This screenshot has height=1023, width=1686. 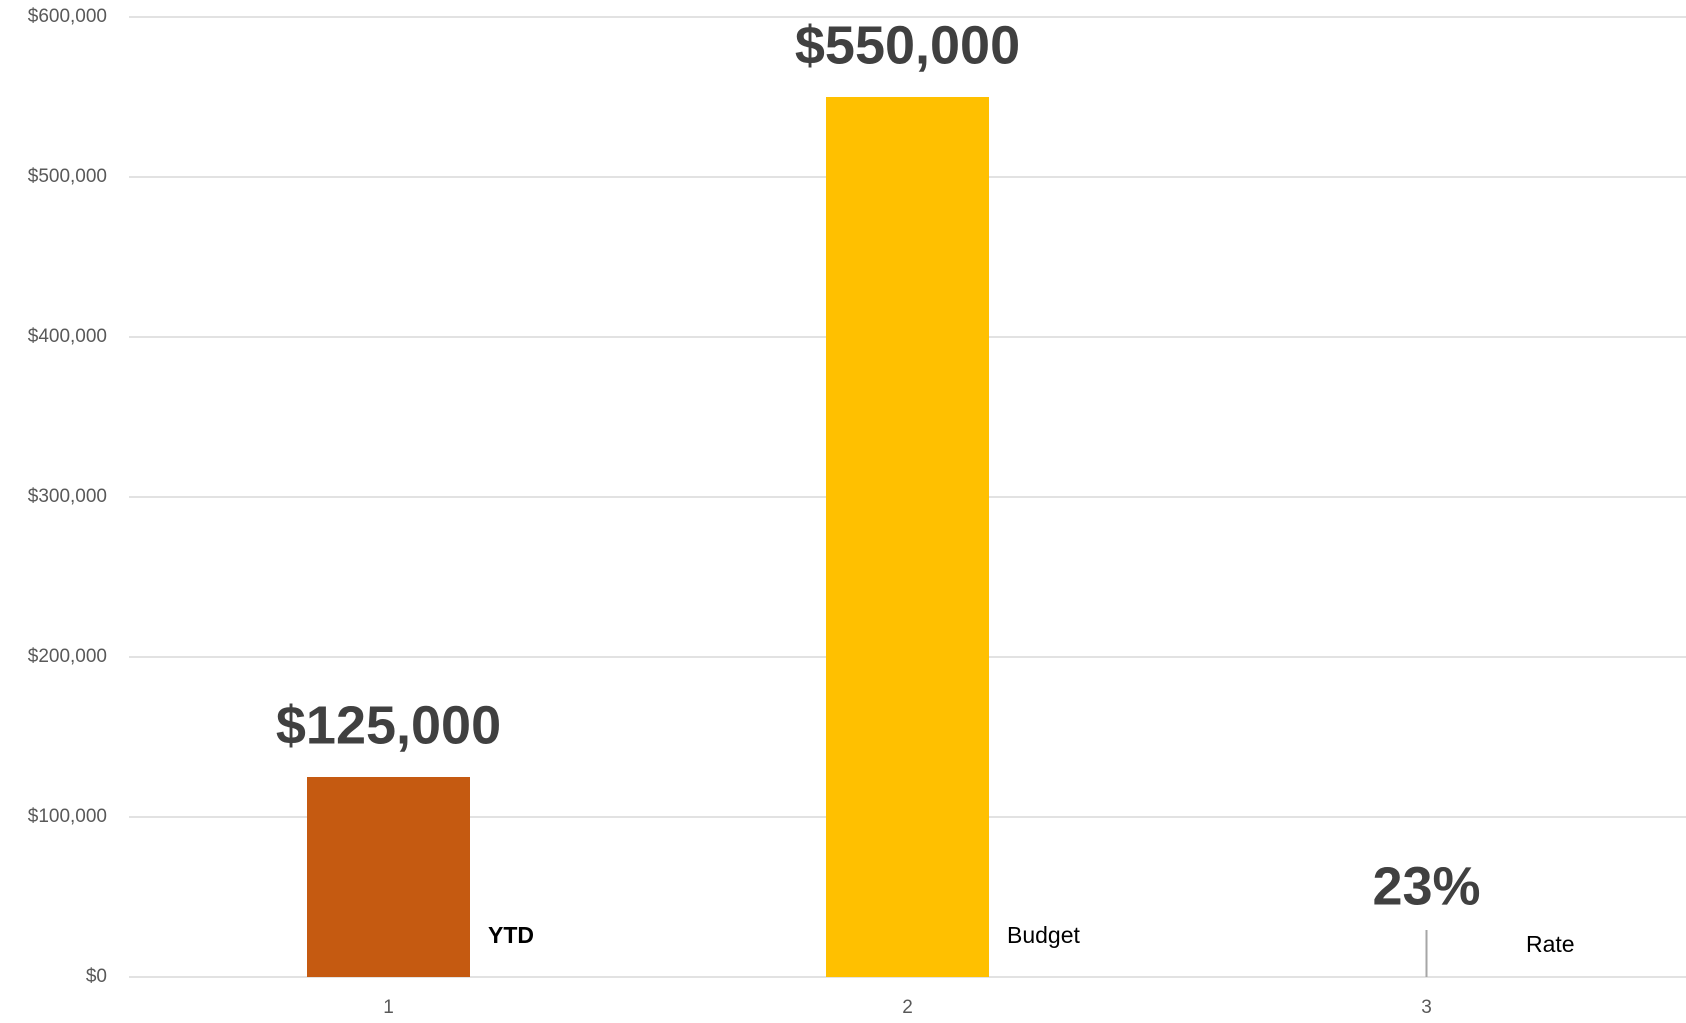 What do you see at coordinates (67, 336) in the screenshot?
I see `y-tick-label: $400,000` at bounding box center [67, 336].